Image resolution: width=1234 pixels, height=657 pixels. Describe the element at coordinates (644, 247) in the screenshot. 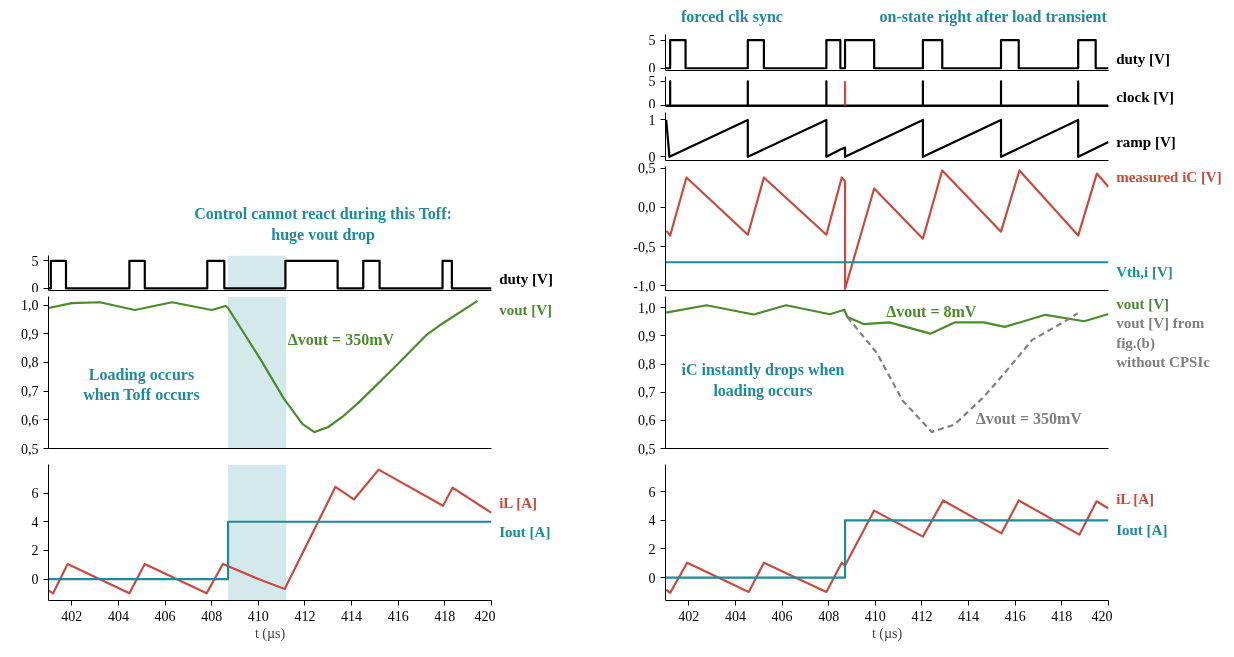

I see `y-tick-label: -0,5` at that location.